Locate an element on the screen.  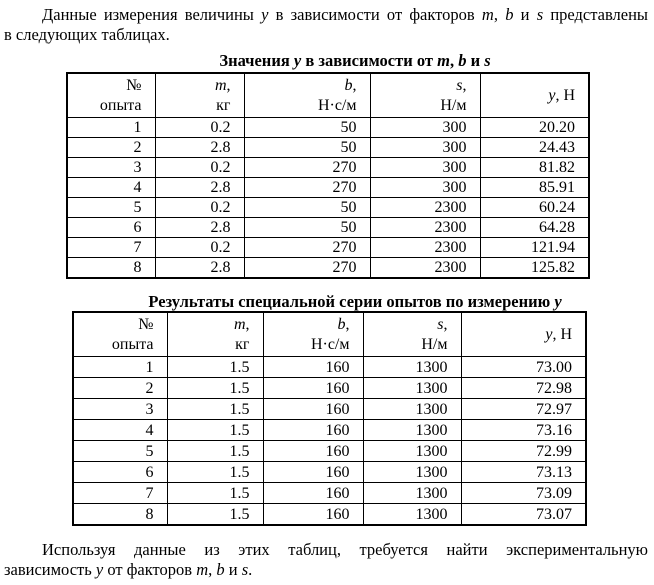
table-row: 3 1.5 160 1300 72.97 is located at coordinates (329, 409).